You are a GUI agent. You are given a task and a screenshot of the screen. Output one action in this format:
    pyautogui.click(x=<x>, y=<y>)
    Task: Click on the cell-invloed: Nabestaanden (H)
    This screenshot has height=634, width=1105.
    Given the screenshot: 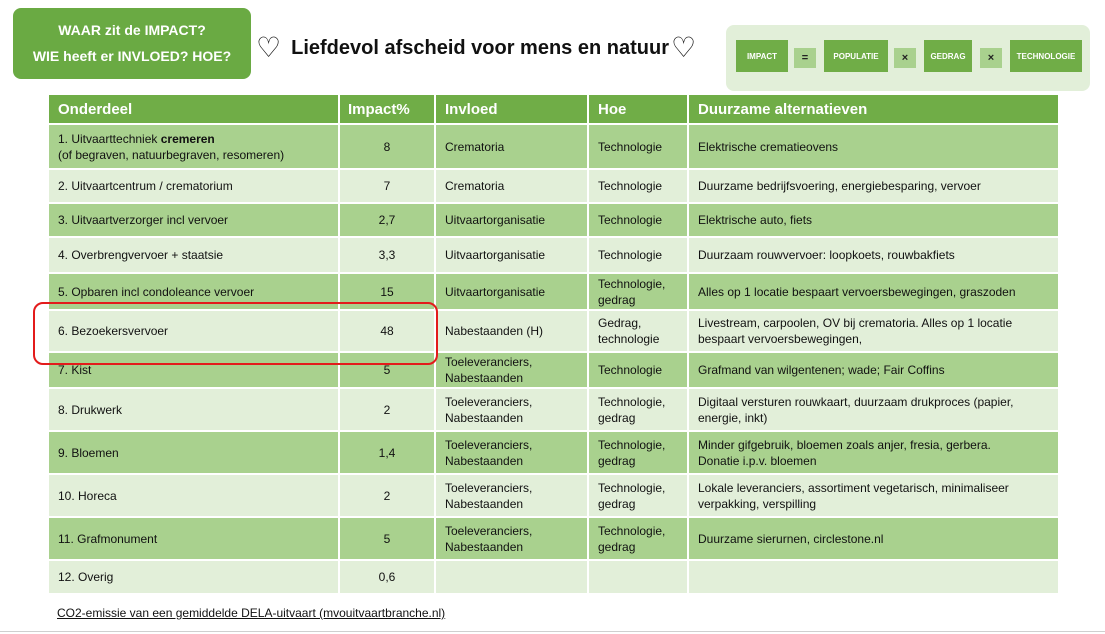 What is the action you would take?
    pyautogui.click(x=511, y=331)
    